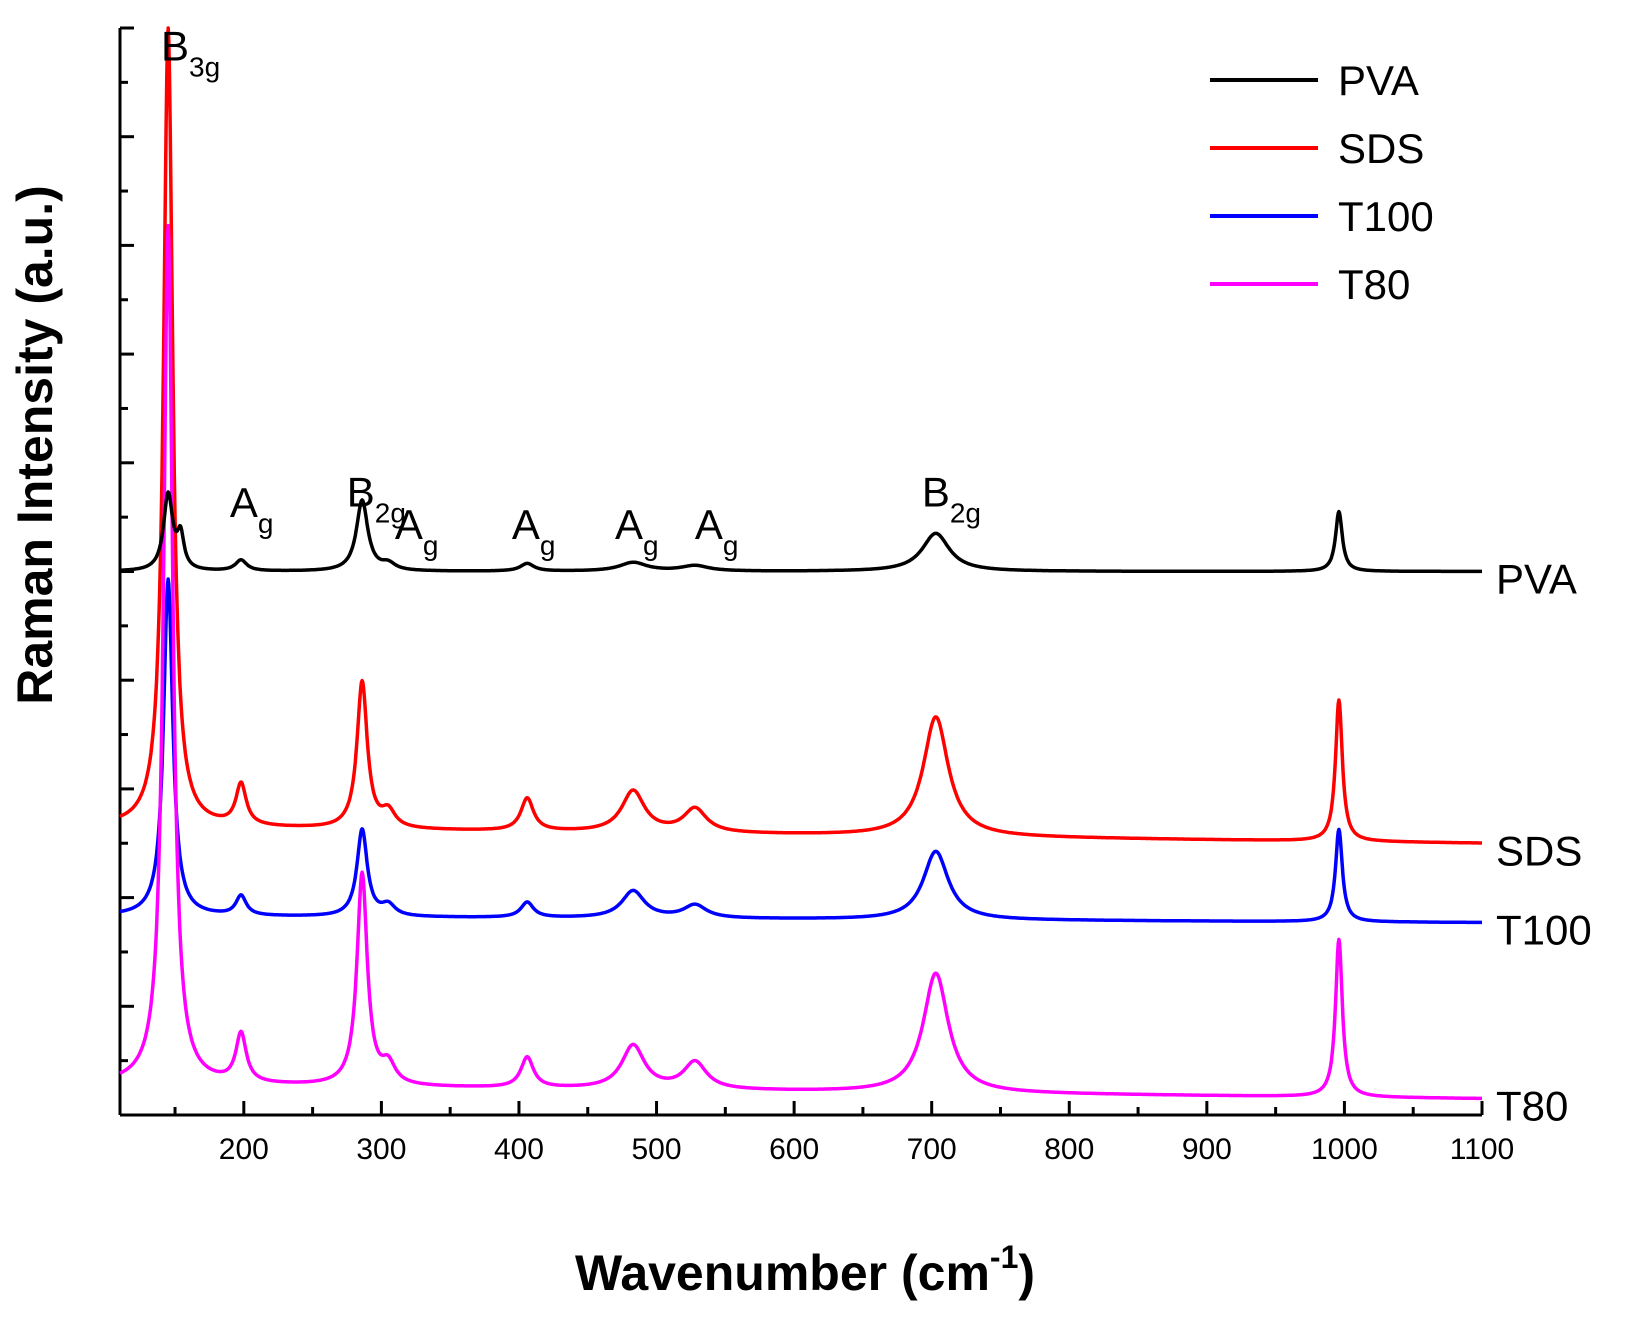 The width and height of the screenshot is (1634, 1323). I want to click on x-tick-label: 1000, so click(1344, 1149).